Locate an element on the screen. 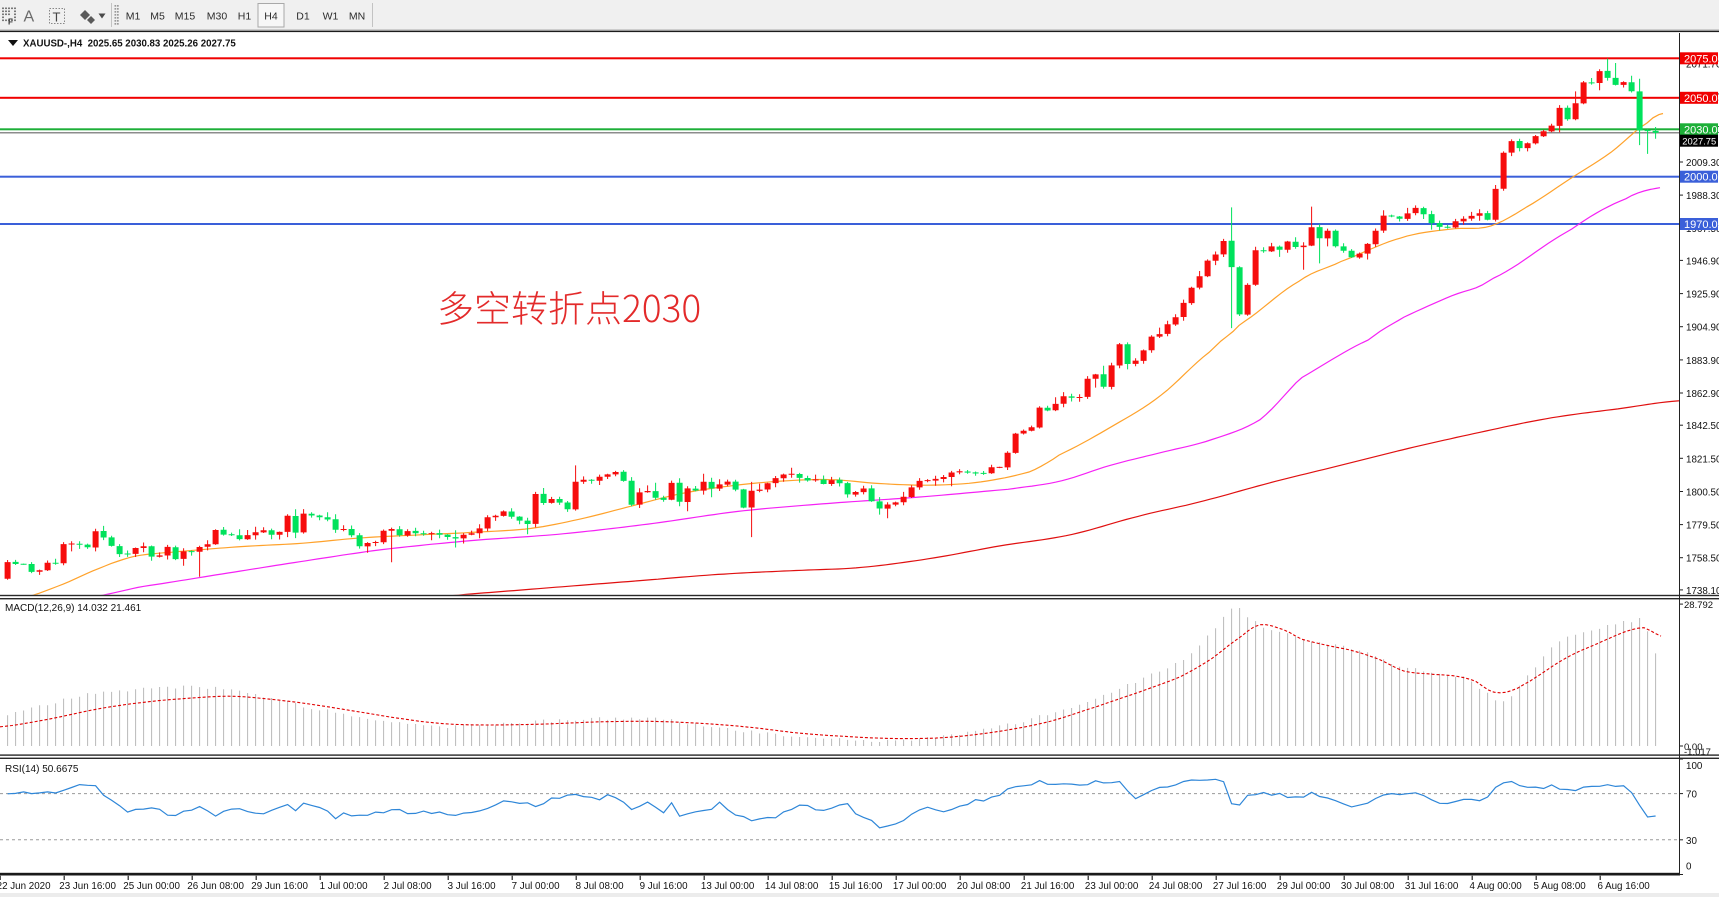 This screenshot has height=897, width=1719. svg-text: 1842.50 is located at coordinates (1702, 426).